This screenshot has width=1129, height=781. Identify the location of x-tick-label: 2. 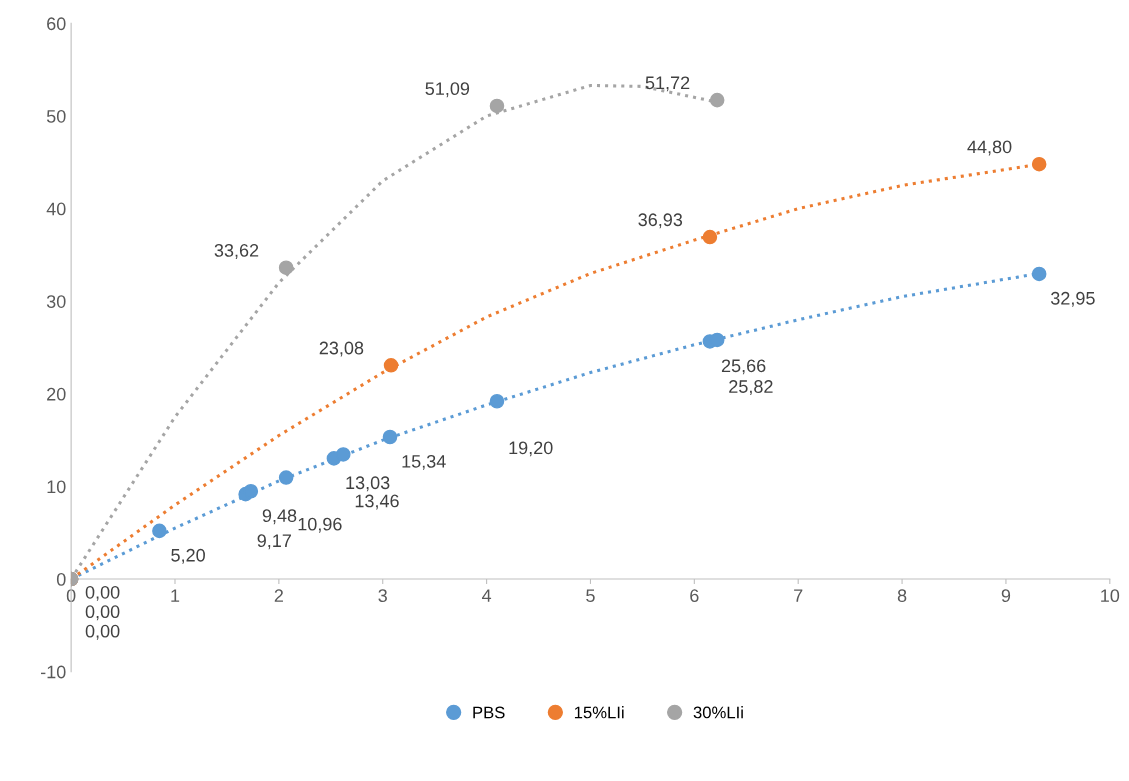
(278, 595).